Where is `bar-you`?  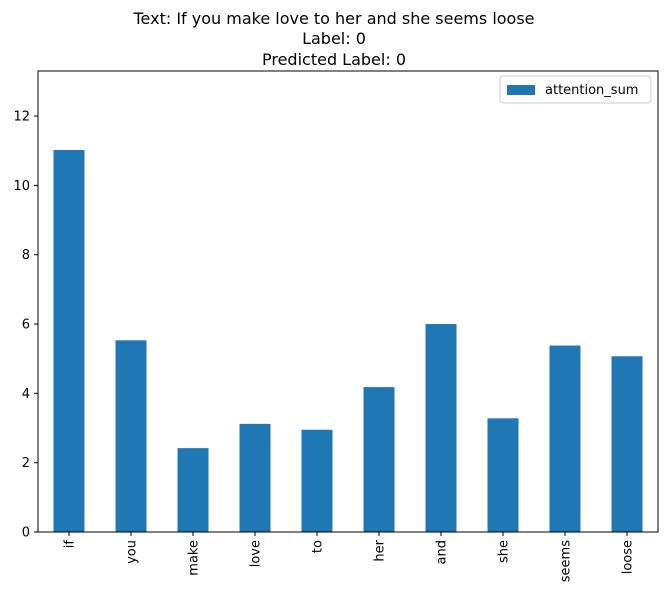
bar-you is located at coordinates (131, 436).